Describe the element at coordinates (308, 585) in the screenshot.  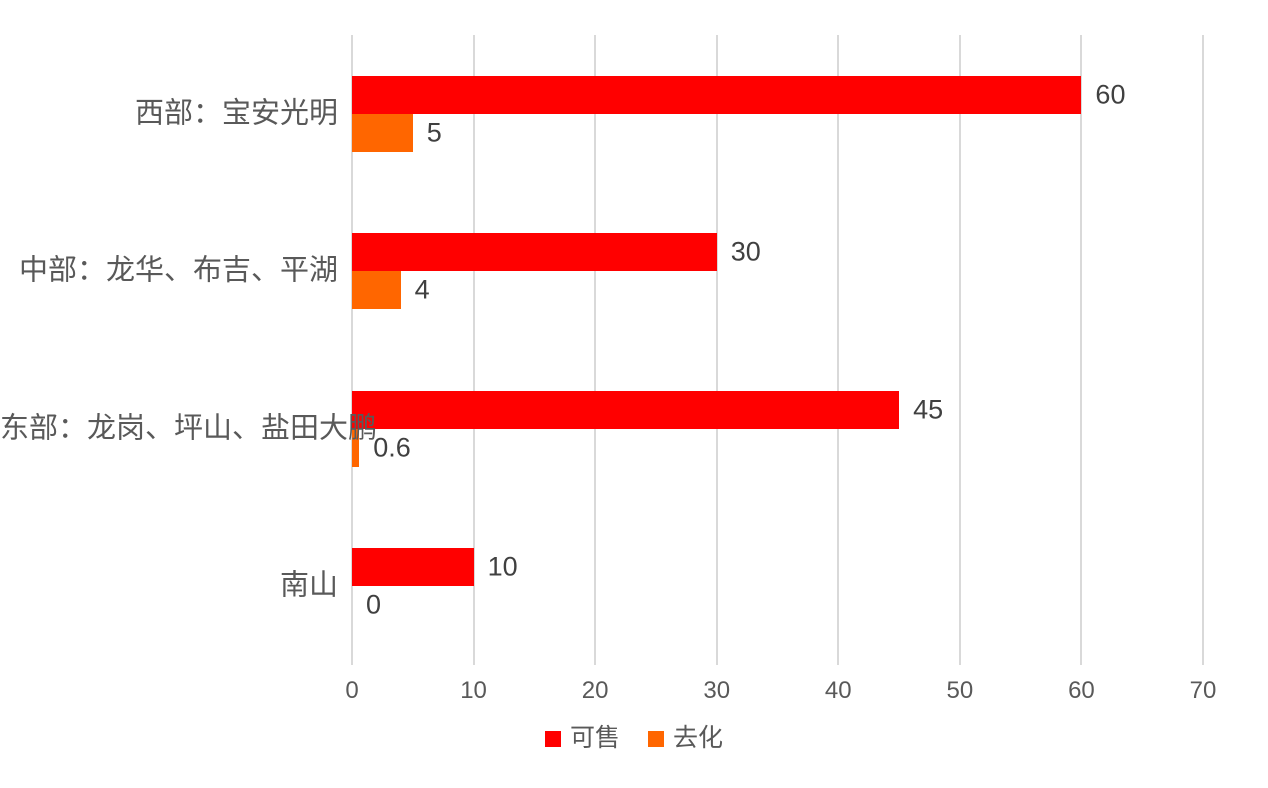
I see `category-label: 南山` at that location.